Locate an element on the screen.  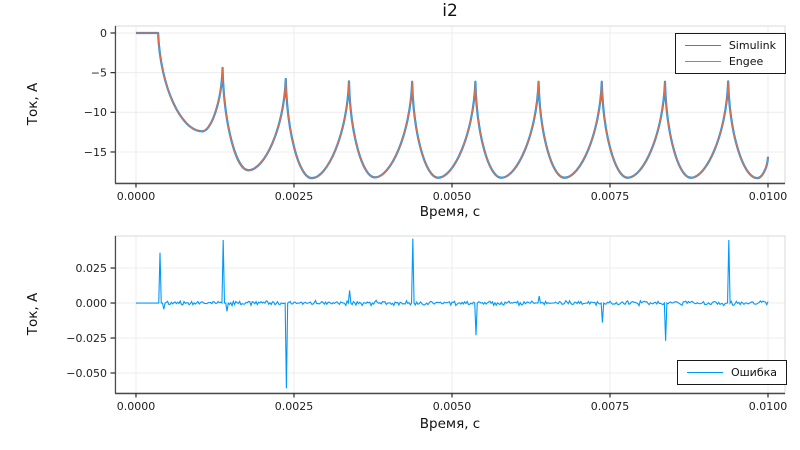
legend-bottom: Ошибка is located at coordinates (731, 372).